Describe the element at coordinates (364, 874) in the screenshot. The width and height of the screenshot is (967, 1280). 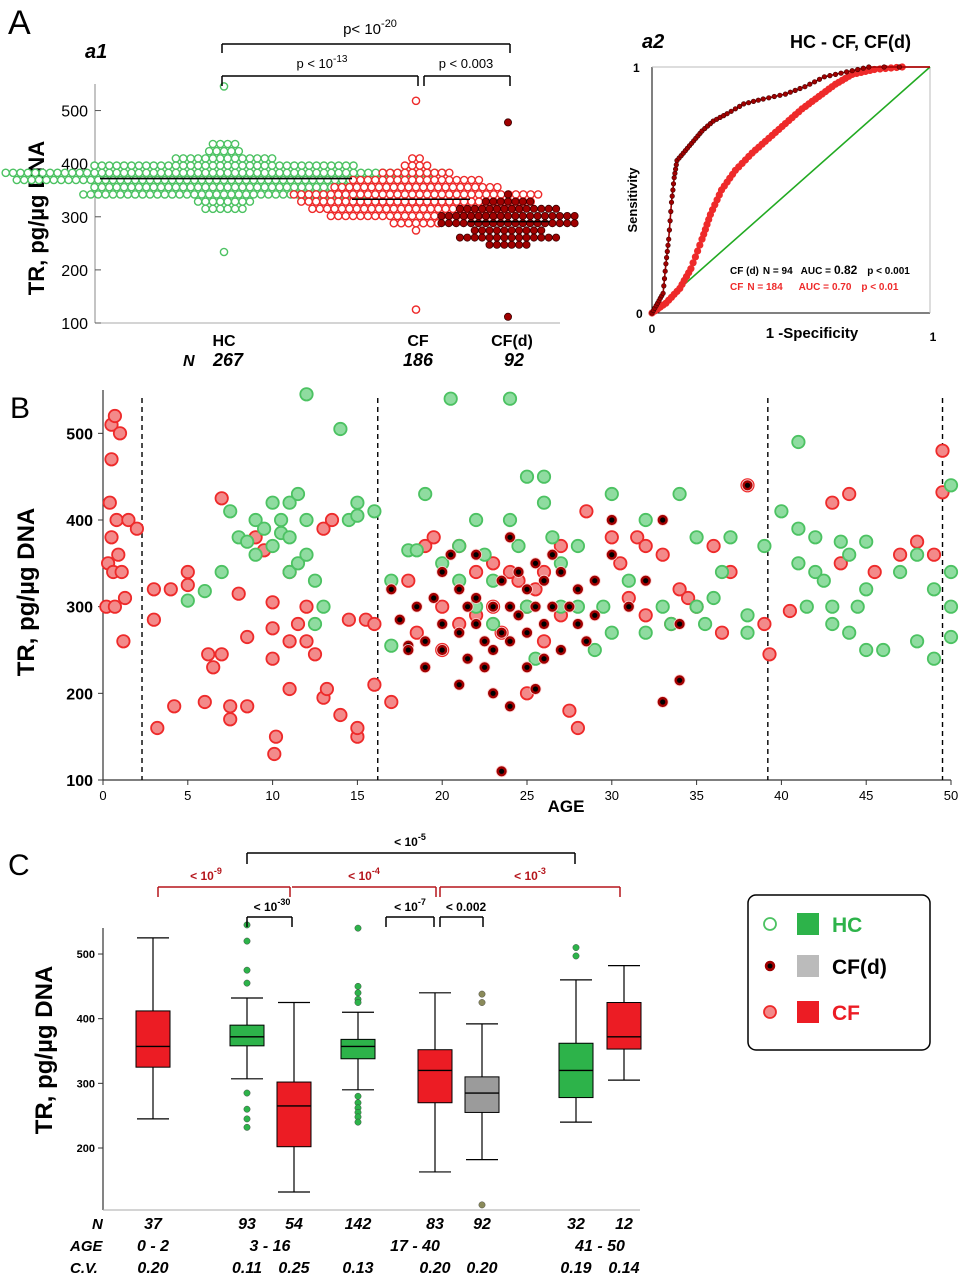
I see `svg-text: < 10-4` at that location.